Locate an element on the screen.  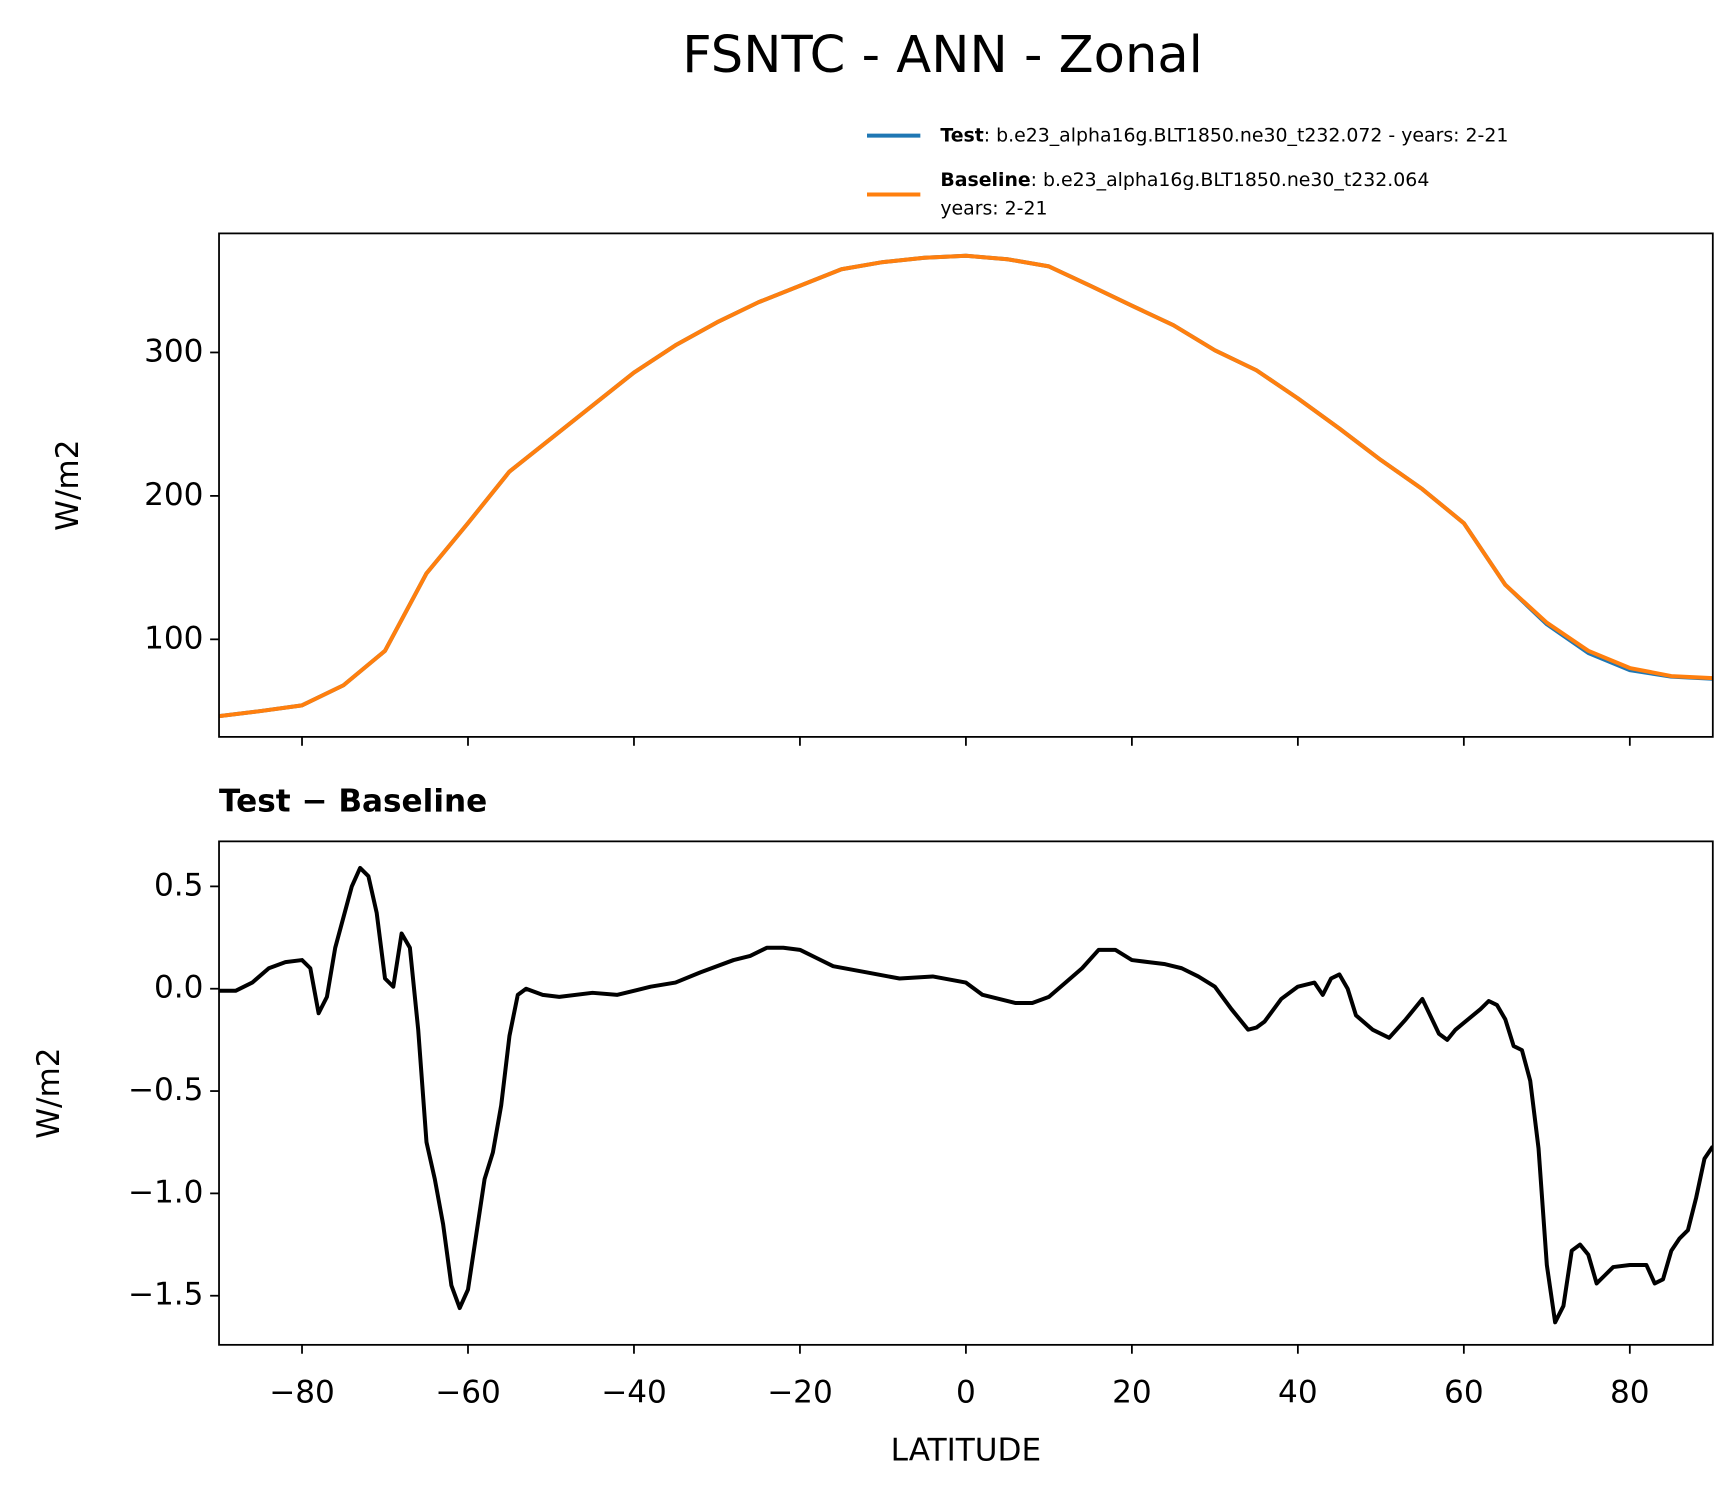
x-tick-label: 40 is located at coordinates (1298, 1393).